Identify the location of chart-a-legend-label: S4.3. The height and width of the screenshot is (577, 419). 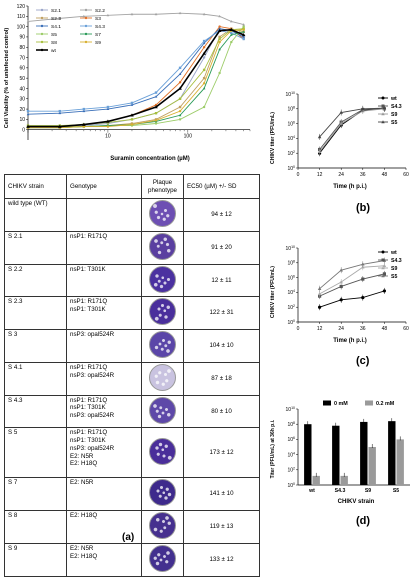
(100, 27).